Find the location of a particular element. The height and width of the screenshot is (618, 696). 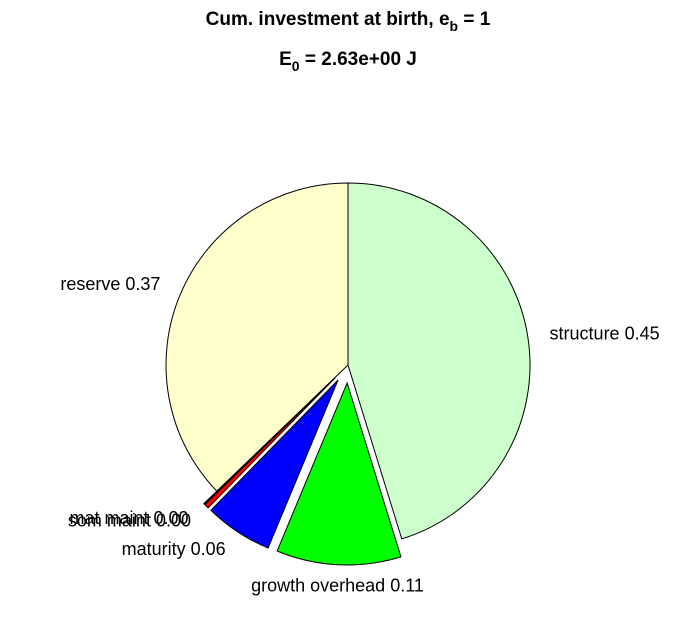

value-label: 0.37 is located at coordinates (142, 284).